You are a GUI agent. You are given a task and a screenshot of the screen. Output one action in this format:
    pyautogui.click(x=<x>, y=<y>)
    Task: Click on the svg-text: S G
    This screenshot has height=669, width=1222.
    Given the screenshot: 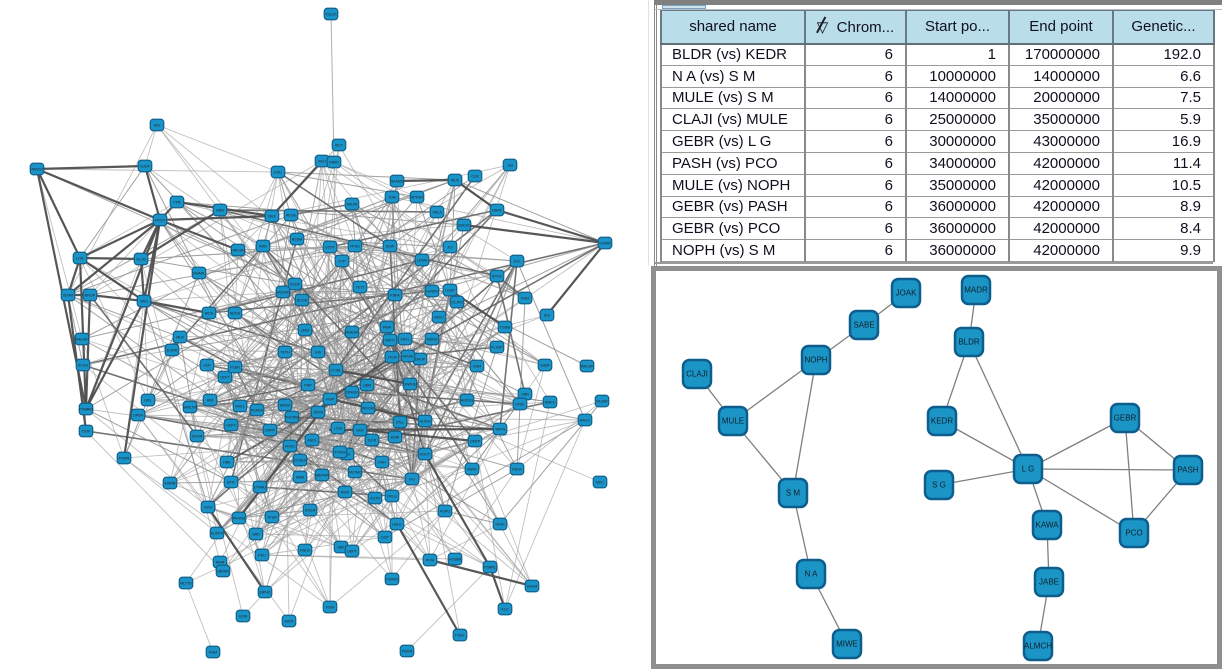 What is the action you would take?
    pyautogui.click(x=939, y=485)
    